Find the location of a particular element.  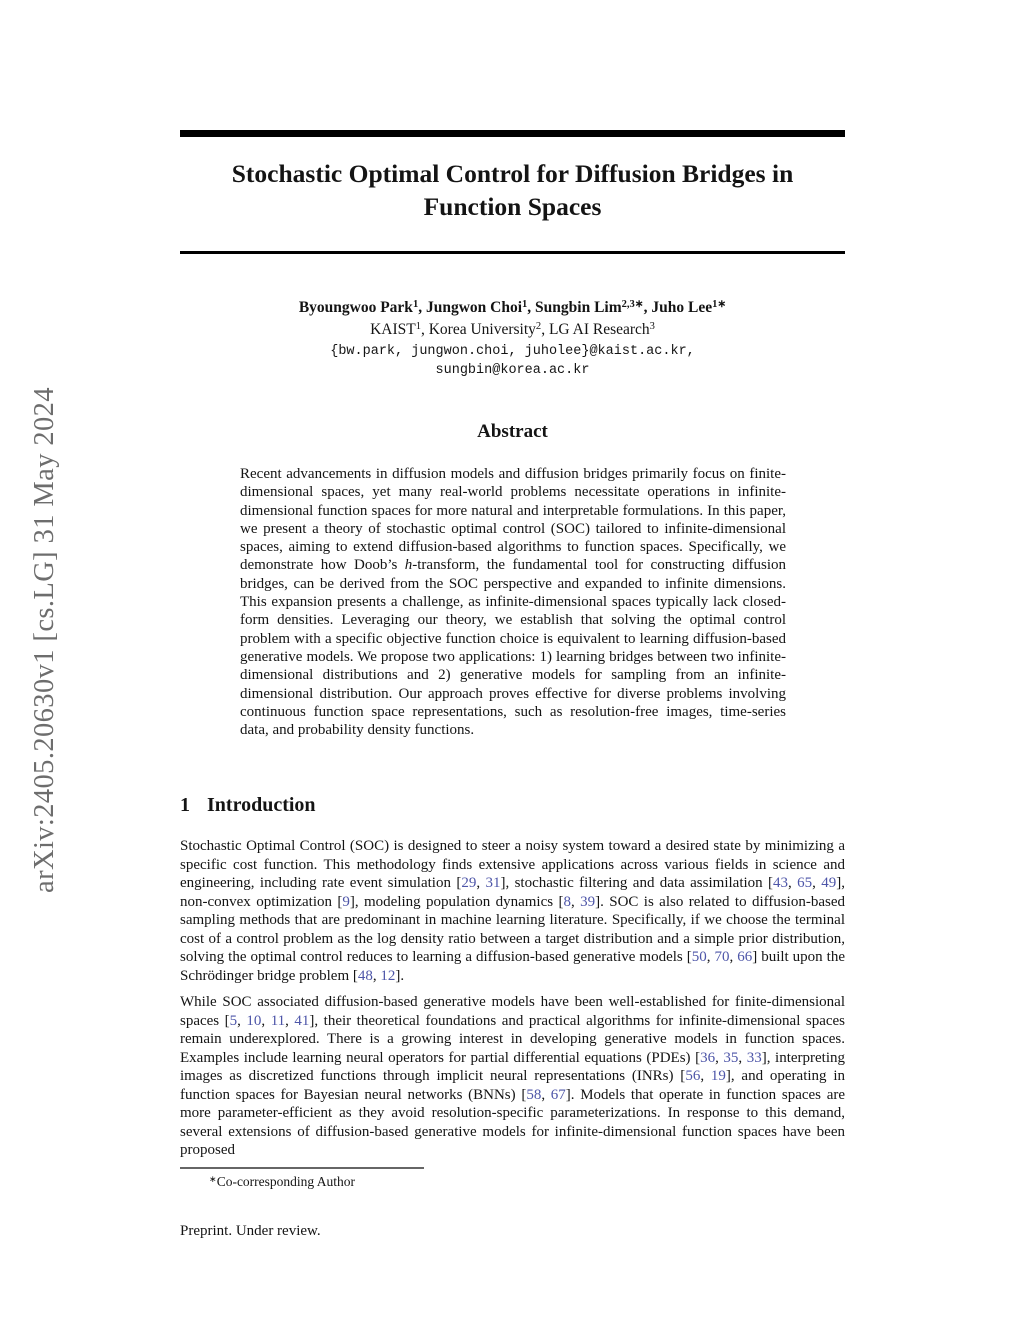

footnote-rule is located at coordinates (302, 1168).